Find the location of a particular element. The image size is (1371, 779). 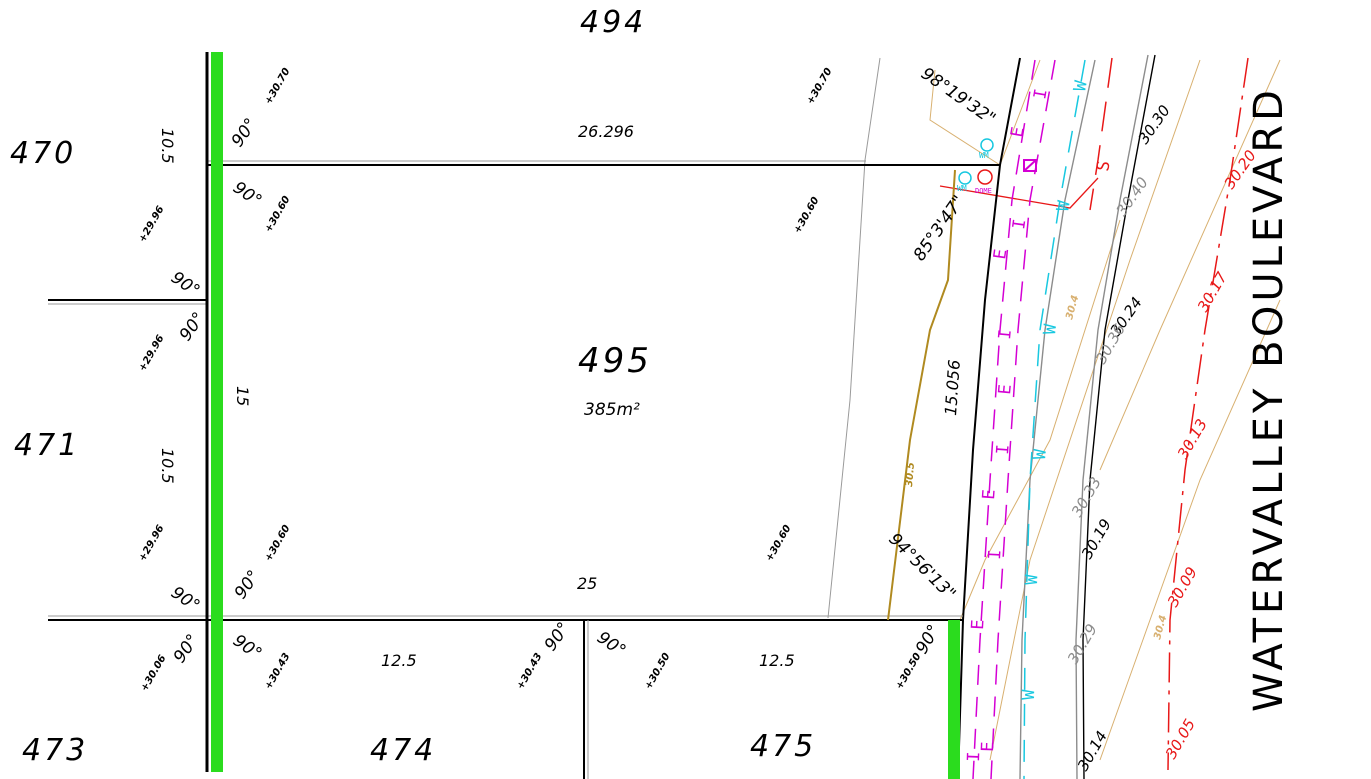

electric-pit-icon is located at coordinates (1030, 165).